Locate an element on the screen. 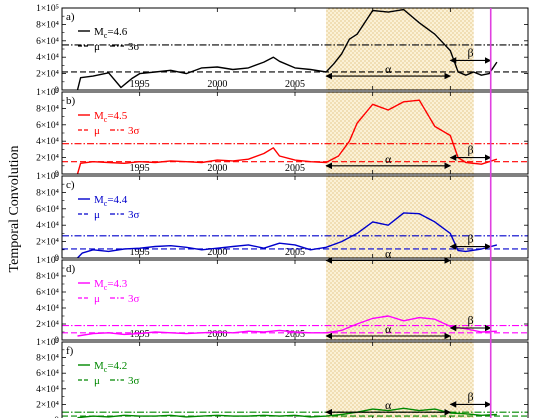  panel-tag: f) is located at coordinates (70, 351).